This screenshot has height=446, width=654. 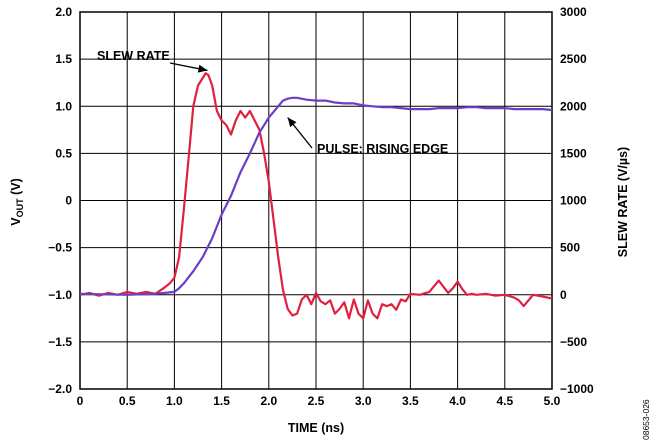 I want to click on y-axis-right-title: SLEW RATE (V/µs), so click(x=623, y=202).